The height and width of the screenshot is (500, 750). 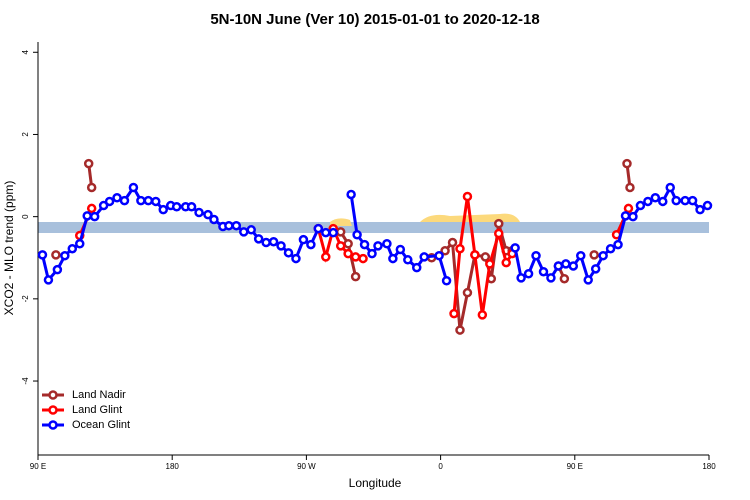 What do you see at coordinates (99, 395) in the screenshot?
I see `legend-label: Land Nadir` at bounding box center [99, 395].